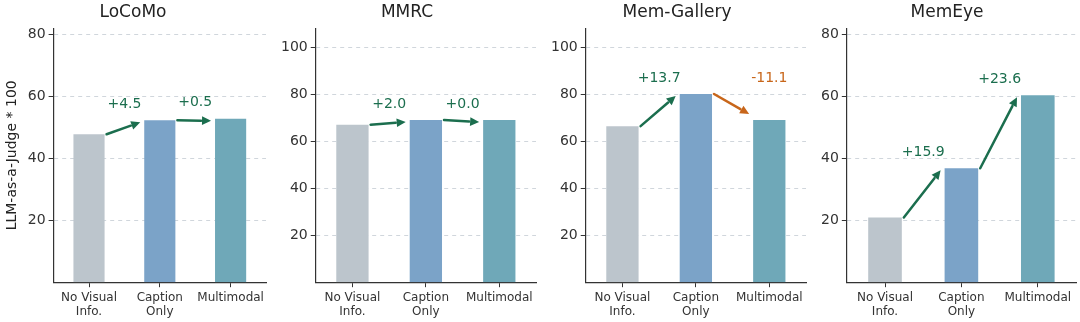 The image size is (1080, 322). What do you see at coordinates (1000, 77) in the screenshot?
I see `annotation: +23.6` at bounding box center [1000, 77].